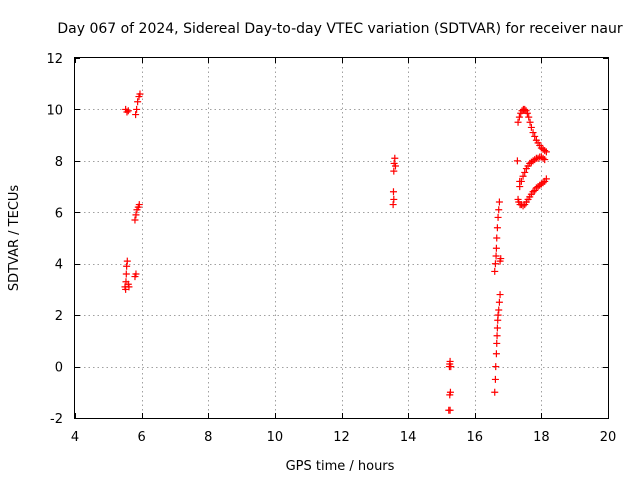  I want to click on x-tick-label: 4, so click(75, 437).